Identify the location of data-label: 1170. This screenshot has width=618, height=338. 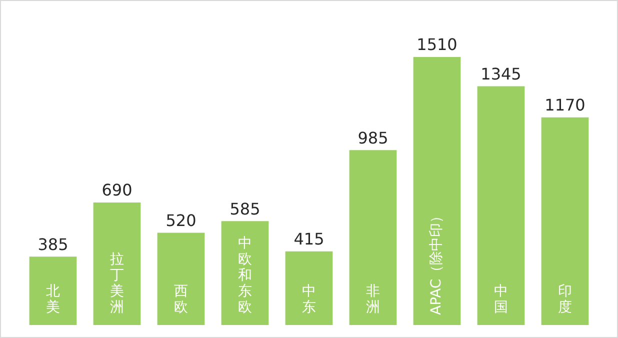
(565, 104).